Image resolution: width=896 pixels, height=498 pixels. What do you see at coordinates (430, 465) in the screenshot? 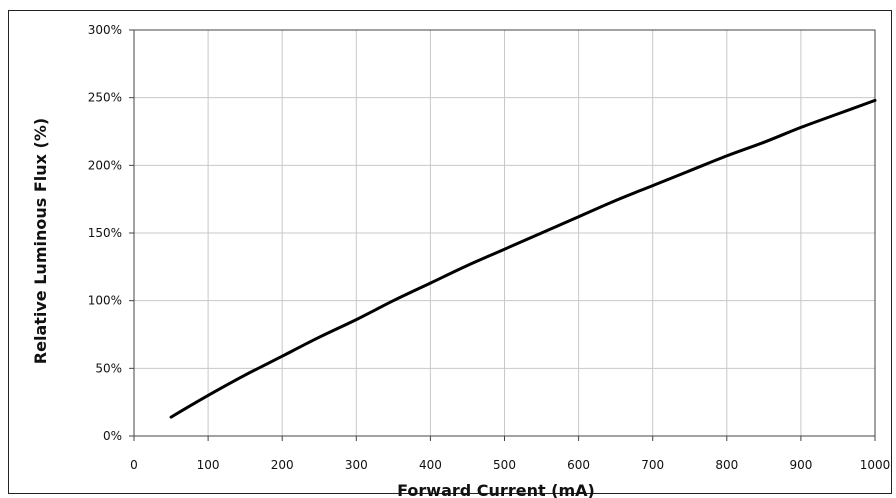
I see `x-tick-label: 400` at bounding box center [430, 465].